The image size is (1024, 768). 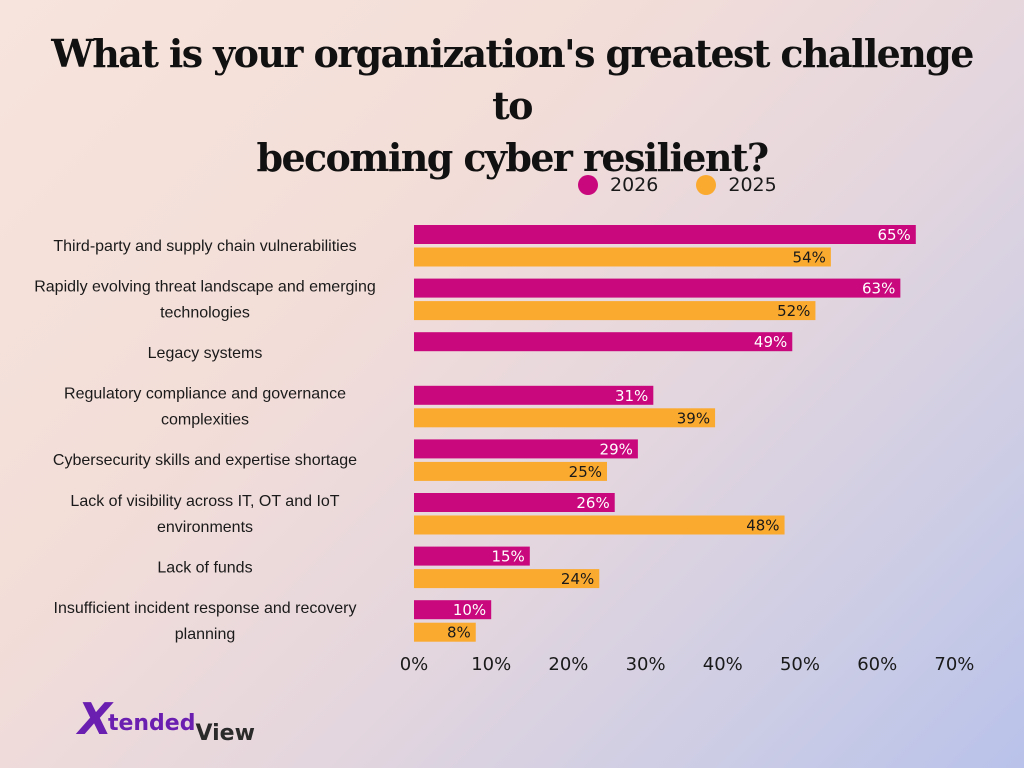 I want to click on data-label-2026: 26%, so click(x=592, y=503).